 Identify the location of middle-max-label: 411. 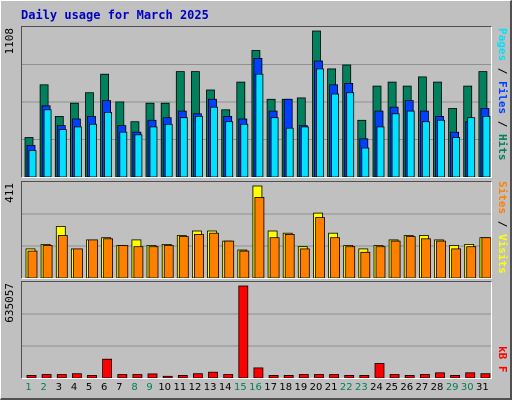
(9, 193).